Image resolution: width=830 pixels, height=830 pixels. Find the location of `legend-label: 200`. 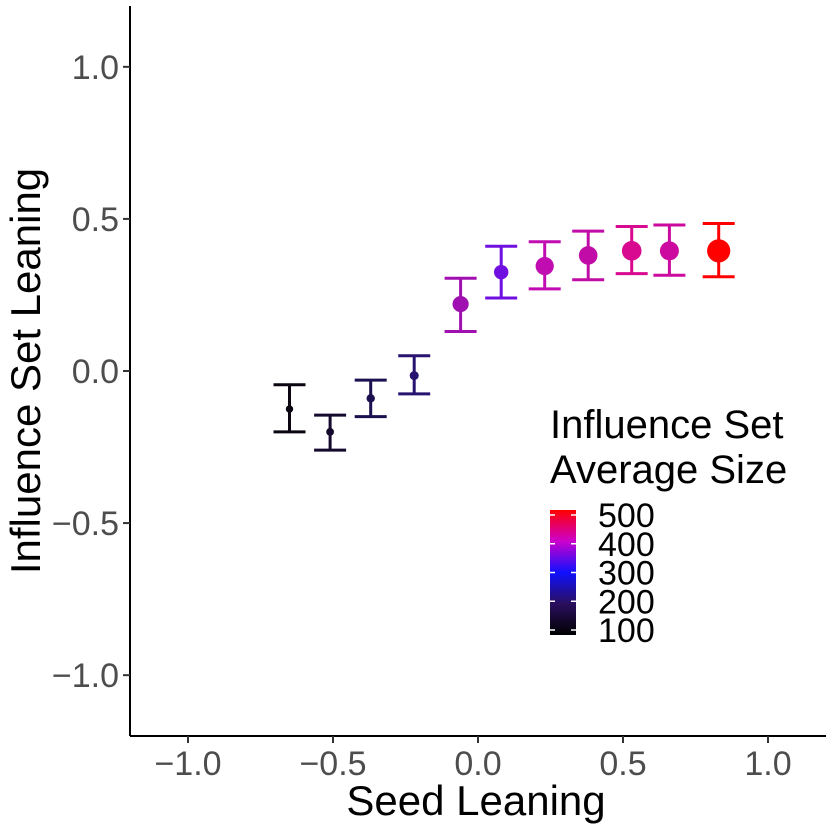

legend-label: 200 is located at coordinates (626, 602).